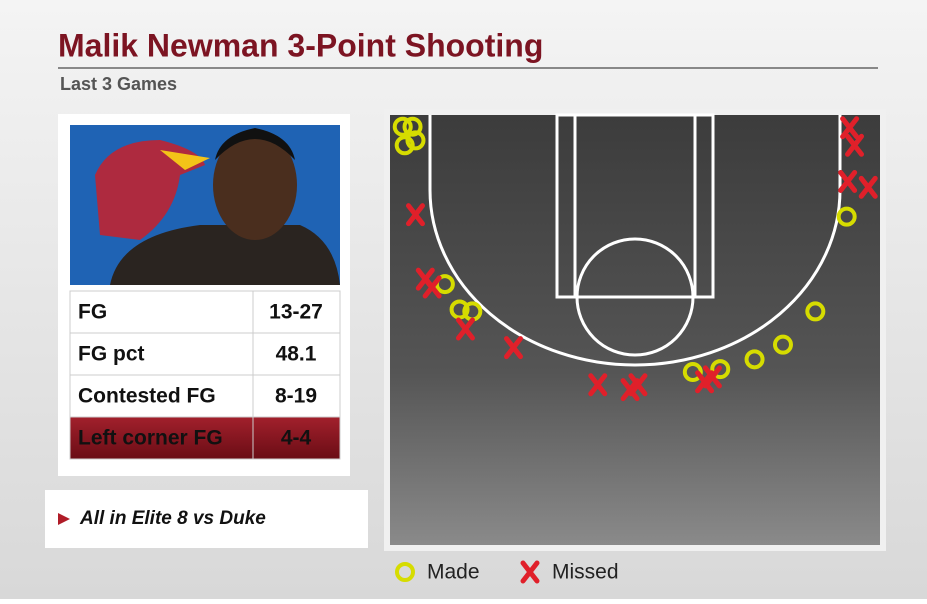  I want to click on legend-label: Made, so click(453, 572).